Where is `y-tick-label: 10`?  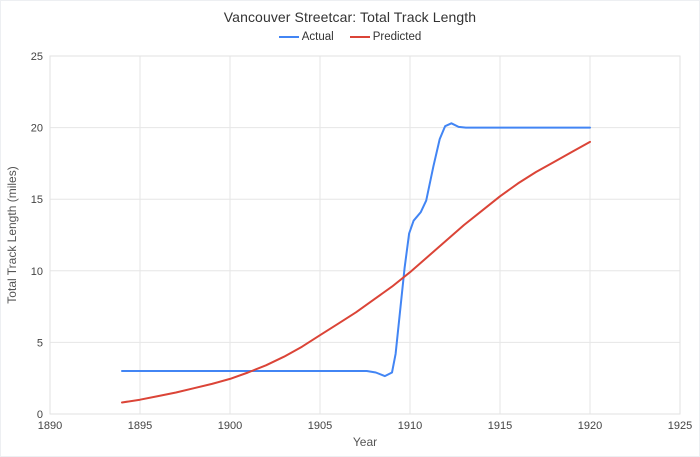
y-tick-label: 10 is located at coordinates (37, 272).